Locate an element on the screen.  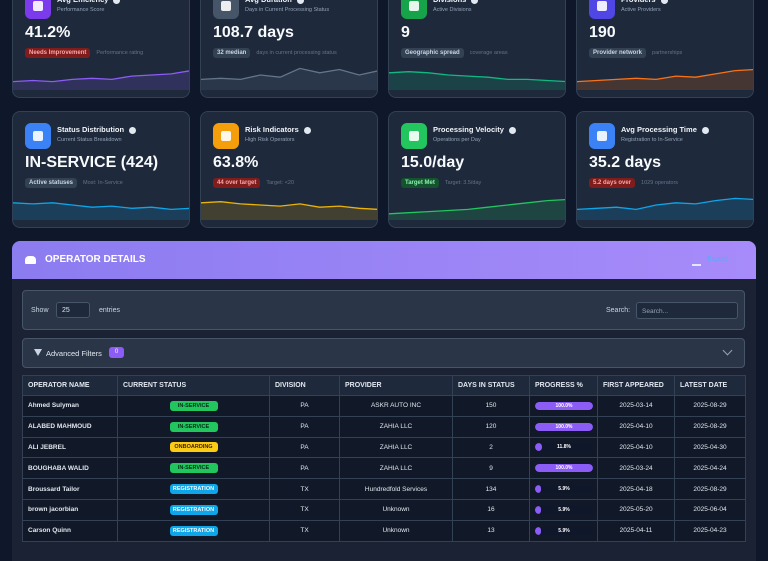
status-cell: IN-SERVICE is located at coordinates (193, 468).